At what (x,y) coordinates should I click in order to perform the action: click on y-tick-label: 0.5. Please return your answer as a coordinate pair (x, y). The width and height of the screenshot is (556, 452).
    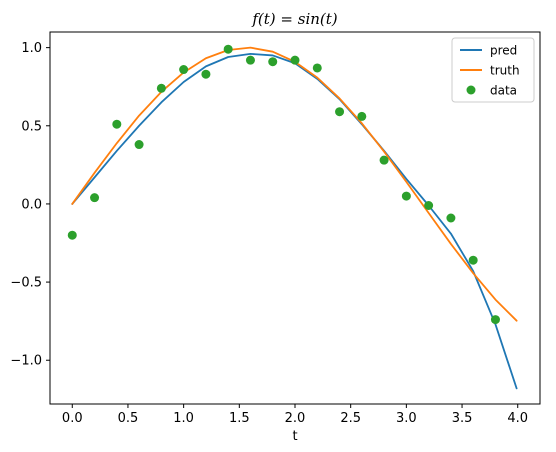
    Looking at the image, I should click on (31, 126).